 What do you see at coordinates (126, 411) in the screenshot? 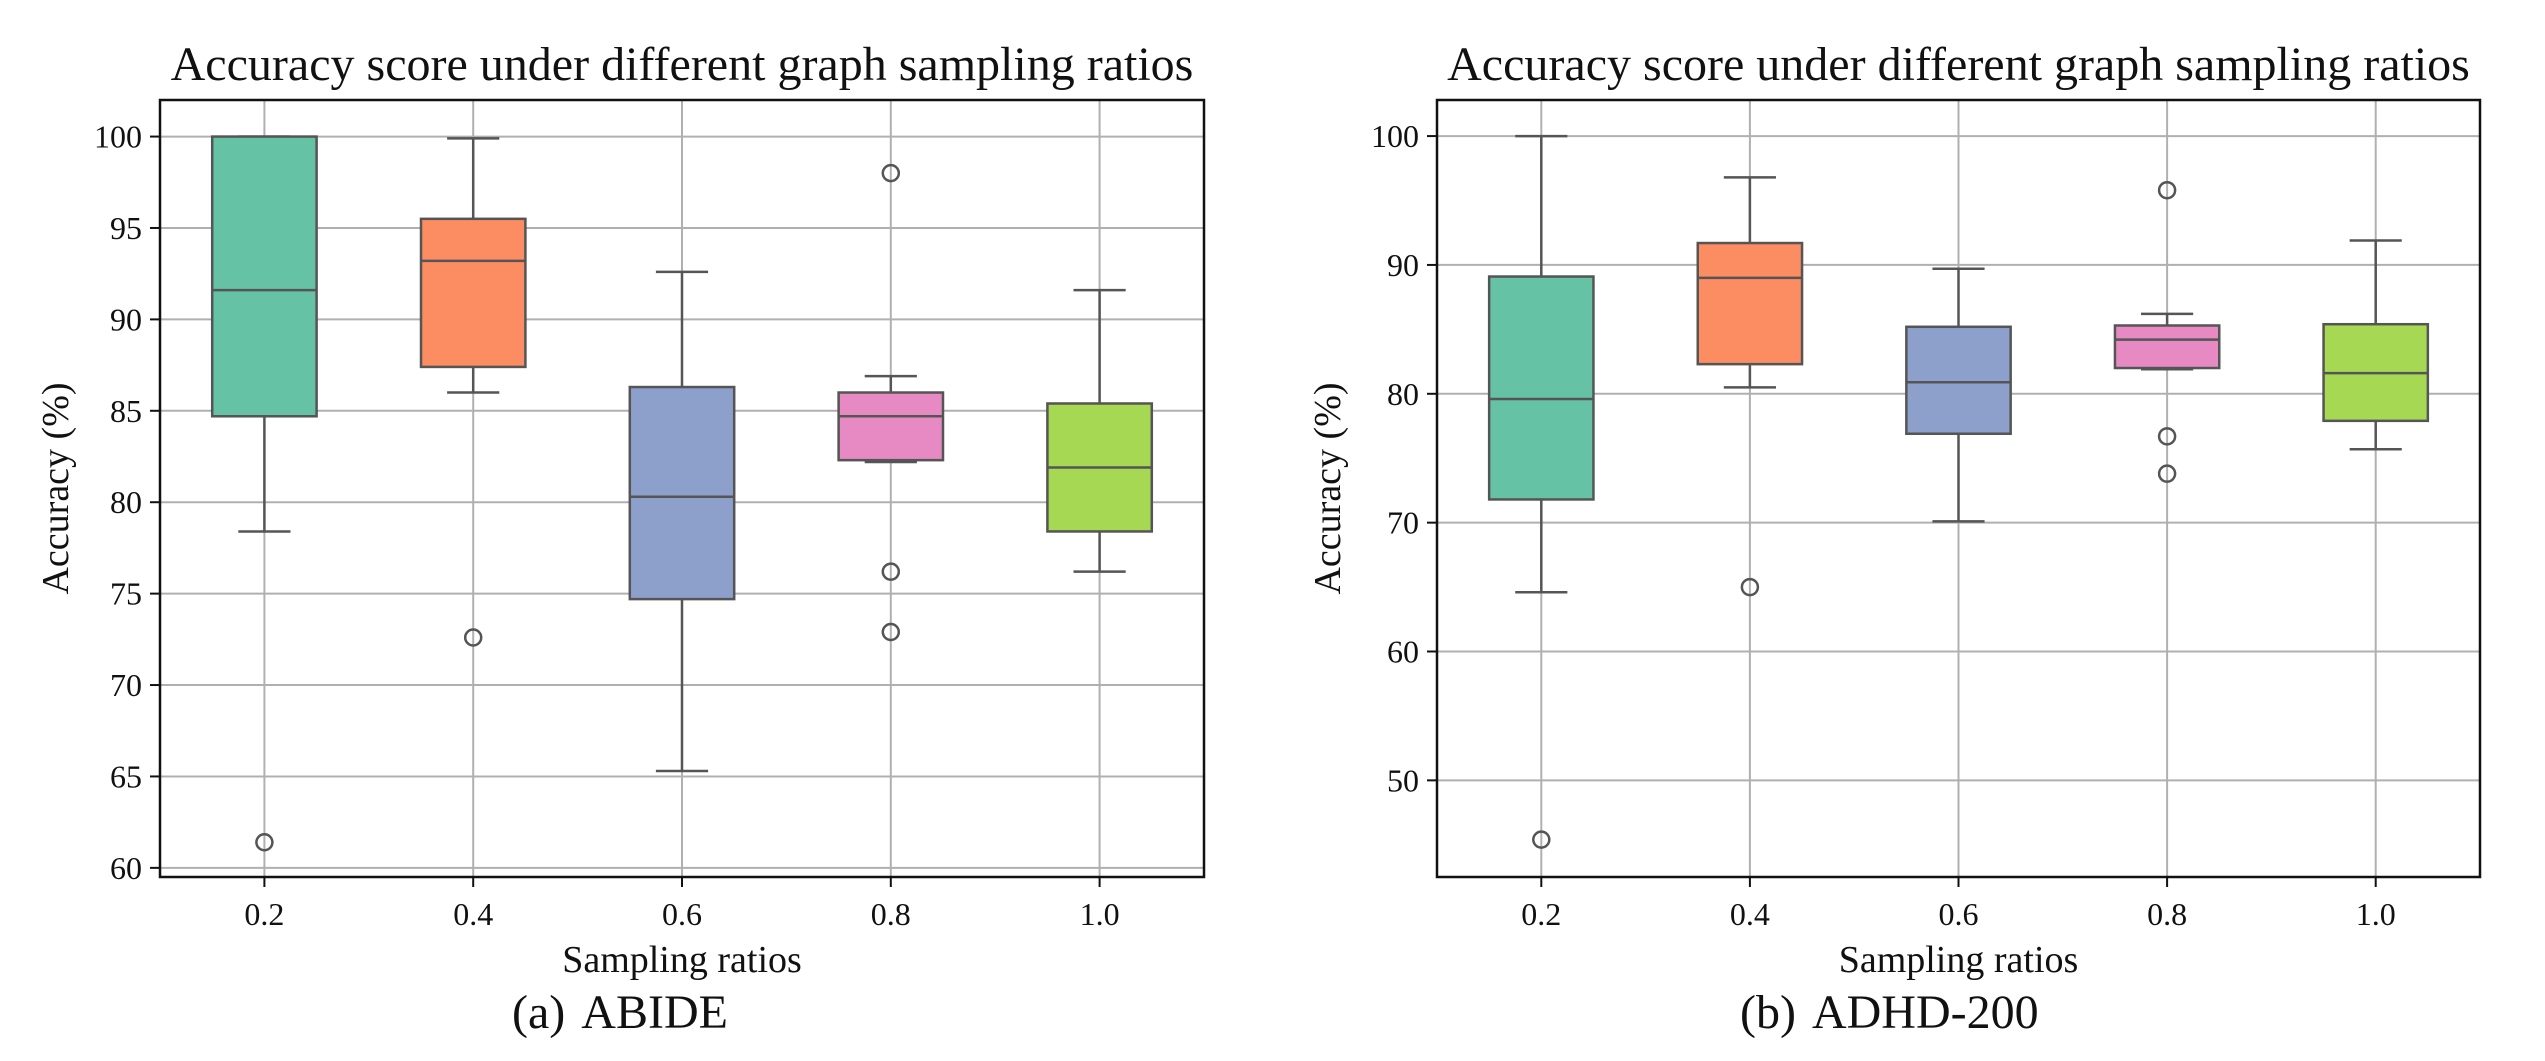
I see `y-tick-label: 85` at bounding box center [126, 411].